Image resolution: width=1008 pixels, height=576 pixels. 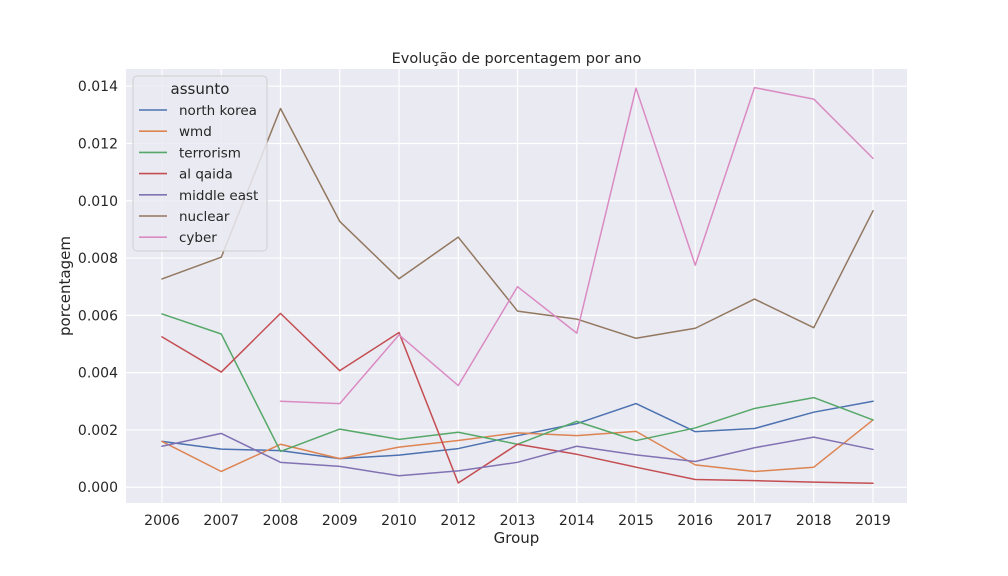 What do you see at coordinates (175, 132) in the screenshot?
I see `legend-item: wmd` at bounding box center [175, 132].